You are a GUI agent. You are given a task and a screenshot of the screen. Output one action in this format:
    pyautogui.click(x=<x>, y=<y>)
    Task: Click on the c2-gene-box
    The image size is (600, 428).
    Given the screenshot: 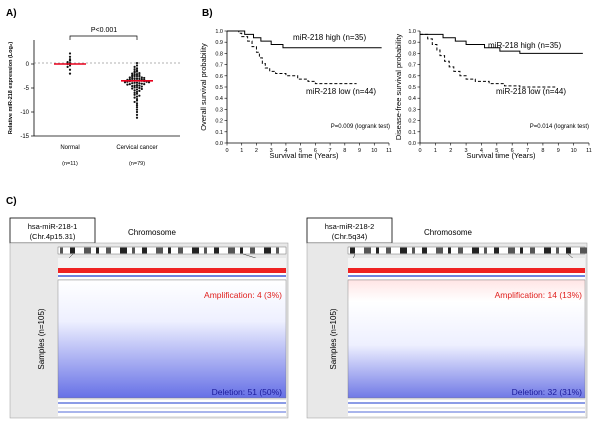 What is the action you would take?
    pyautogui.click(x=349, y=230)
    